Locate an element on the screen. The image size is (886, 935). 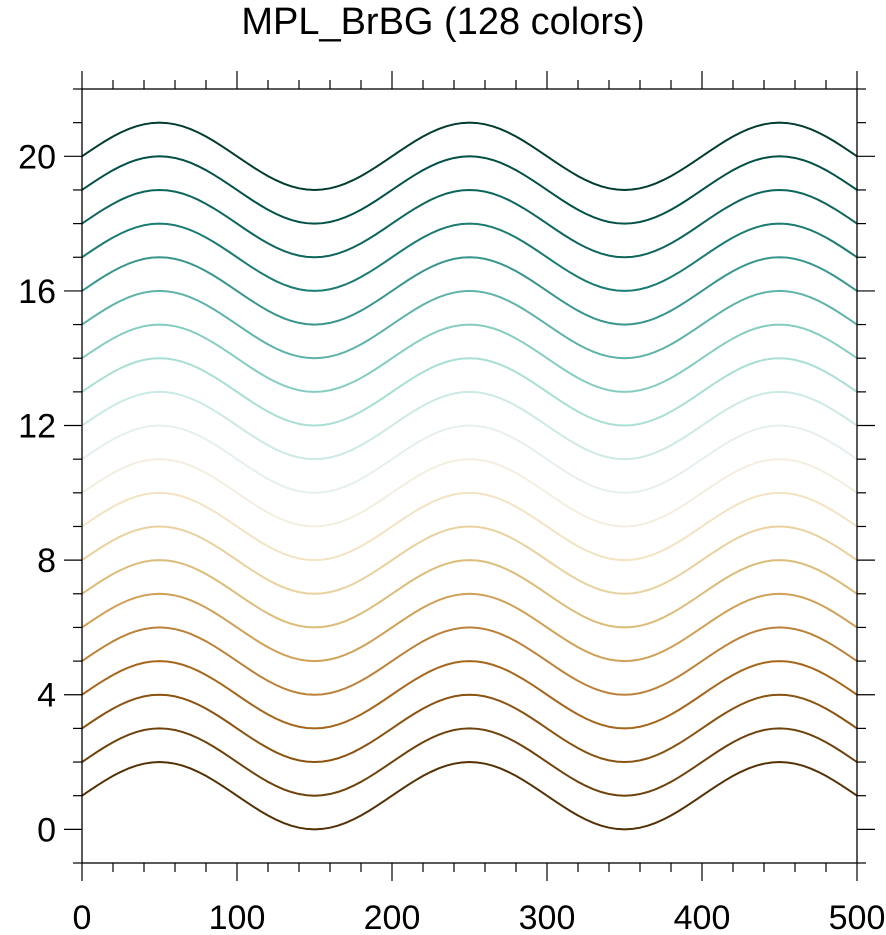
x-tick-label: 500 is located at coordinates (857, 917).